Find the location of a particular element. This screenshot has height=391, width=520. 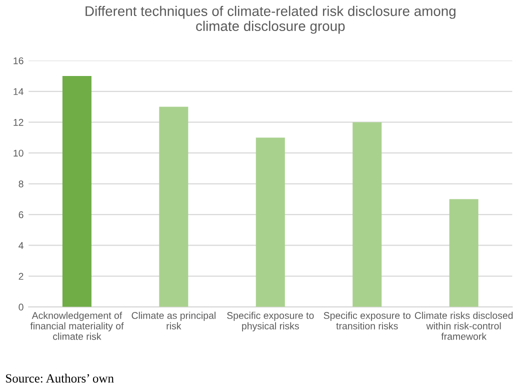

y-tick-label: 12 is located at coordinates (19, 122).